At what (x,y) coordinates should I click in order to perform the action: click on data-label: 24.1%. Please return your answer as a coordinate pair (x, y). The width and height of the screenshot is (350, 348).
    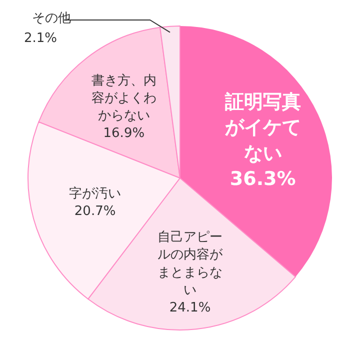
    Looking at the image, I should click on (190, 308).